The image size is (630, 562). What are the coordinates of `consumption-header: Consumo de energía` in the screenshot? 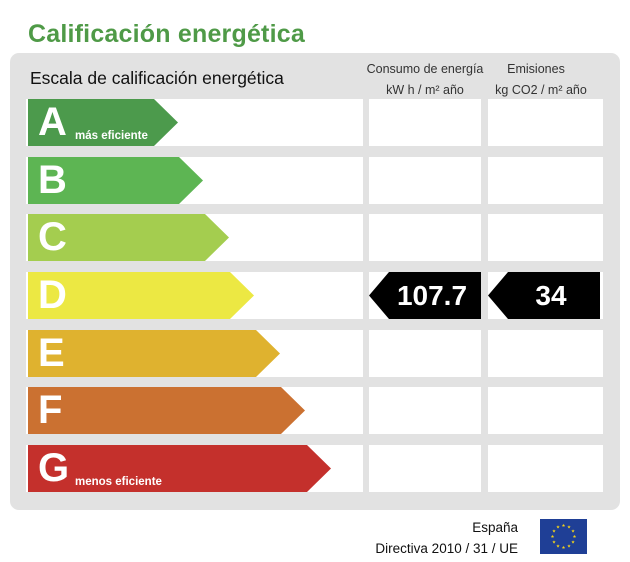 It's located at (425, 69).